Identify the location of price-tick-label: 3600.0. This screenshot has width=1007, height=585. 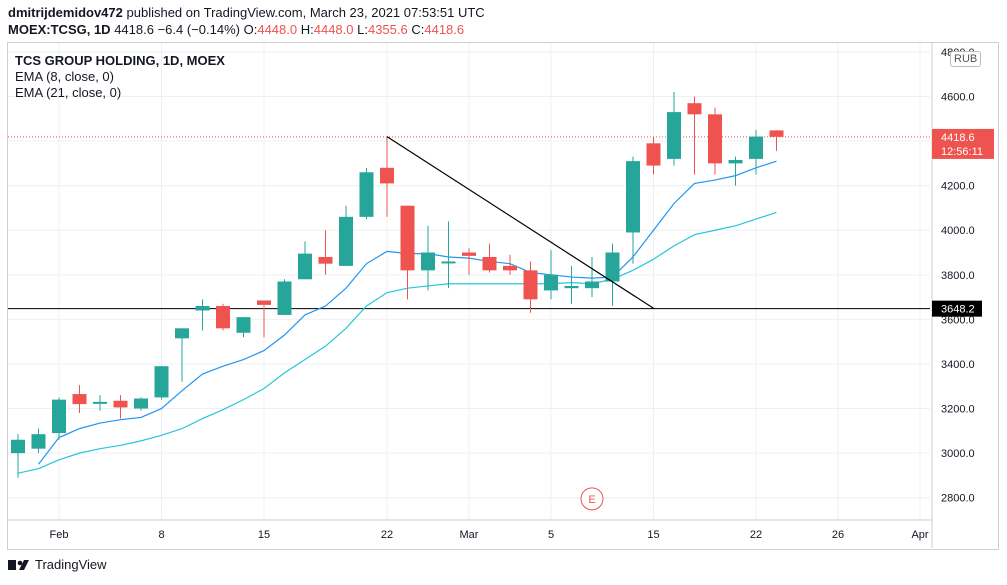
(958, 320).